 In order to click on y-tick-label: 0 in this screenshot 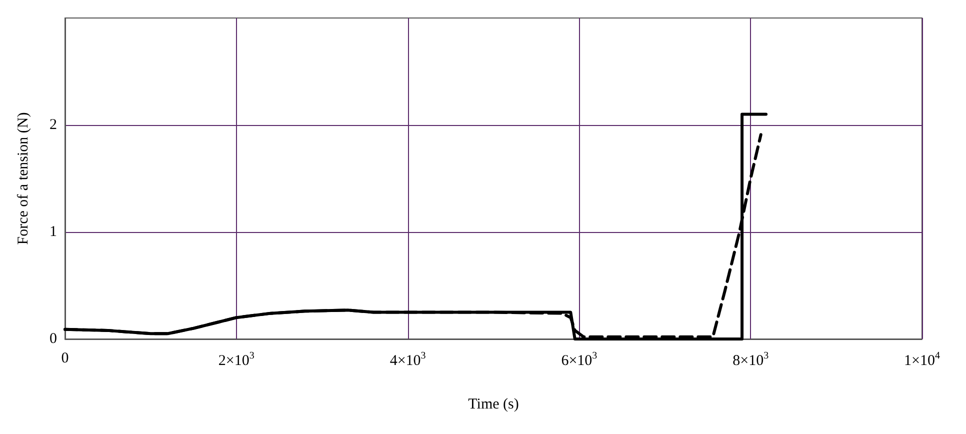, I will do `click(53, 339)`.